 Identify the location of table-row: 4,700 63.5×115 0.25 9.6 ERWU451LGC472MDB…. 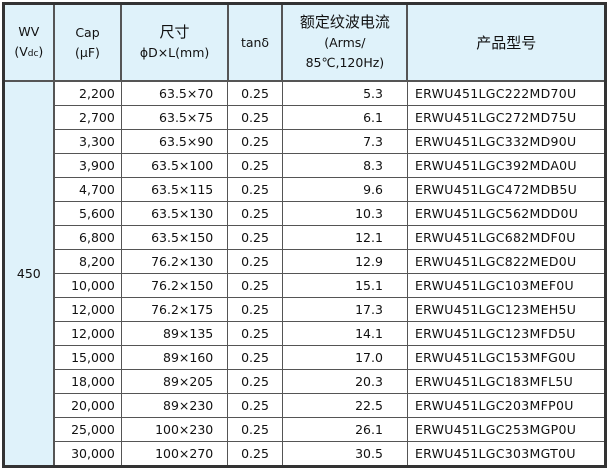
(305, 189).